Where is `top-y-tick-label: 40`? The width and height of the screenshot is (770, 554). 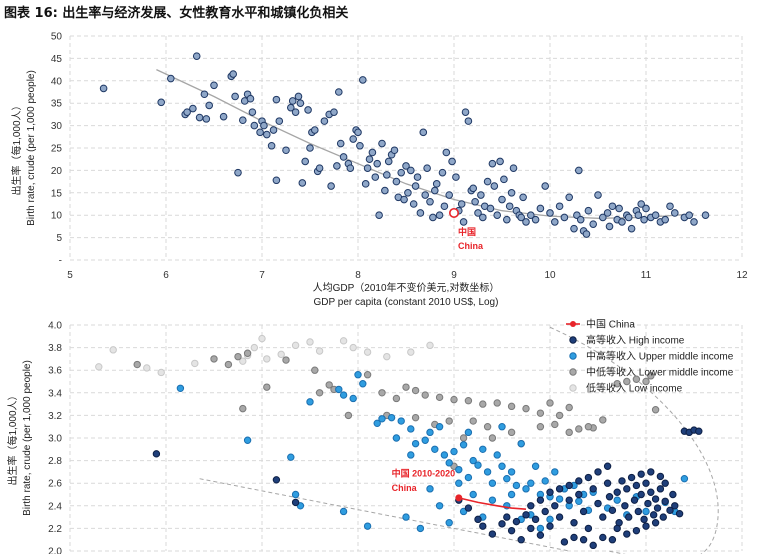
top-y-tick-label: 40 is located at coordinates (57, 81).